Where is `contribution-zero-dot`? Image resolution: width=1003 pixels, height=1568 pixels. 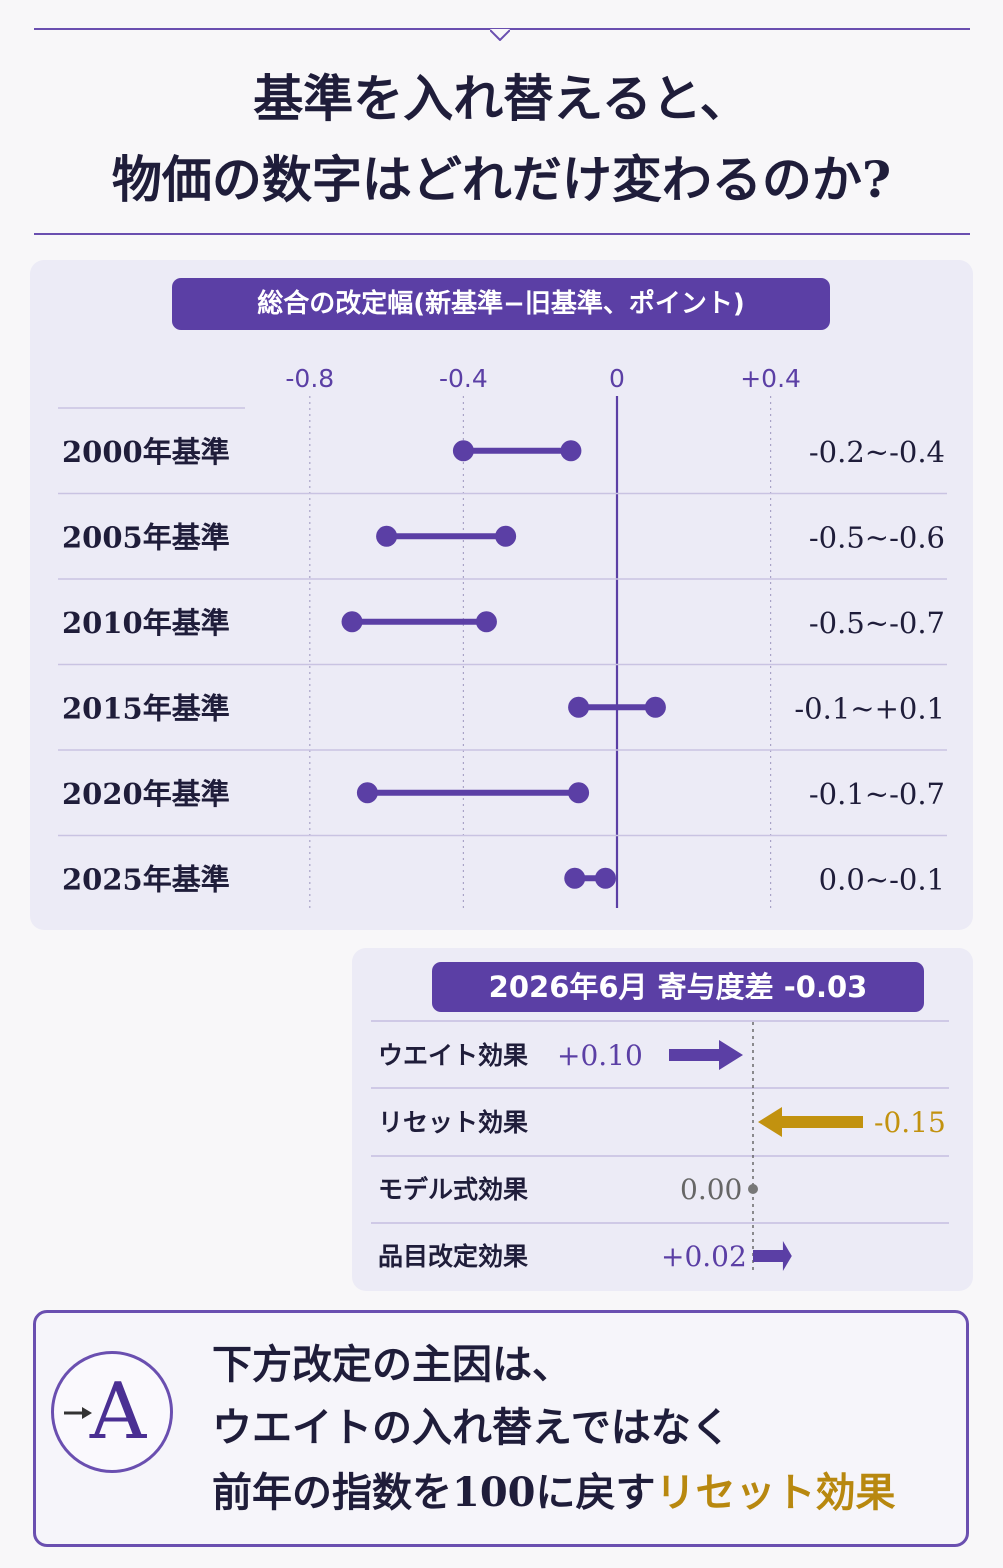 contribution-zero-dot is located at coordinates (753, 1189).